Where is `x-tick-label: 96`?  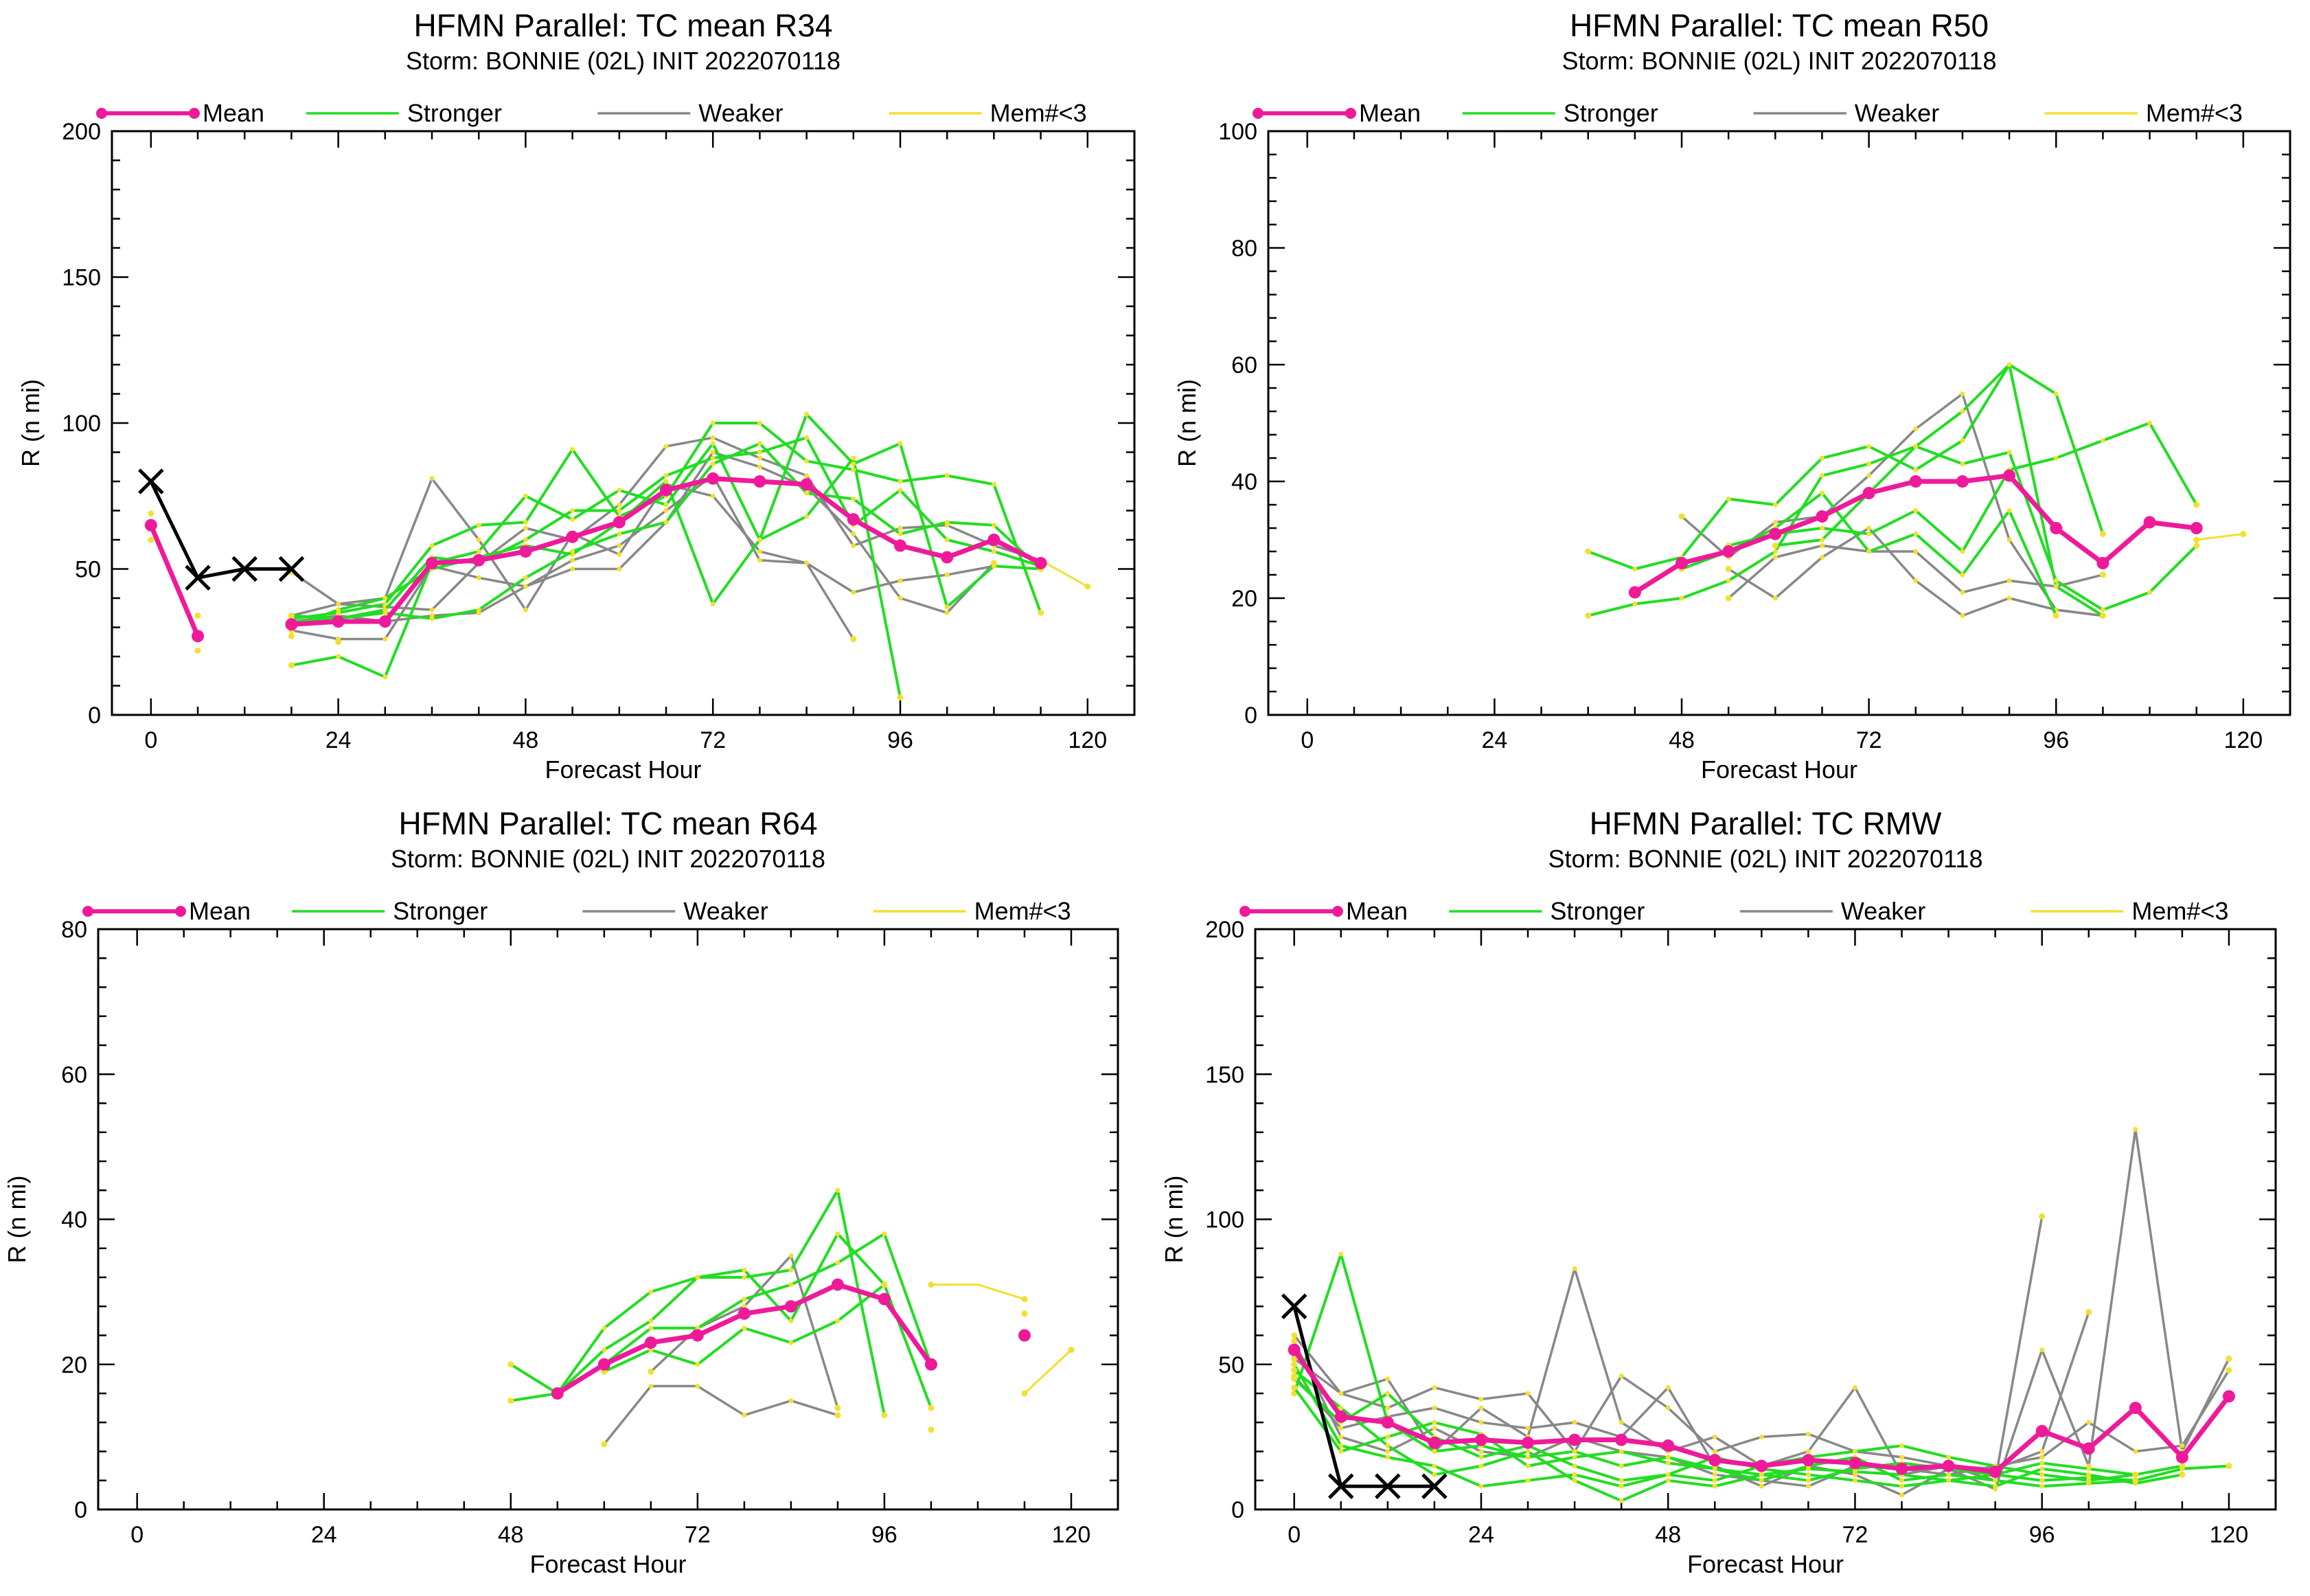 x-tick-label: 96 is located at coordinates (884, 1535).